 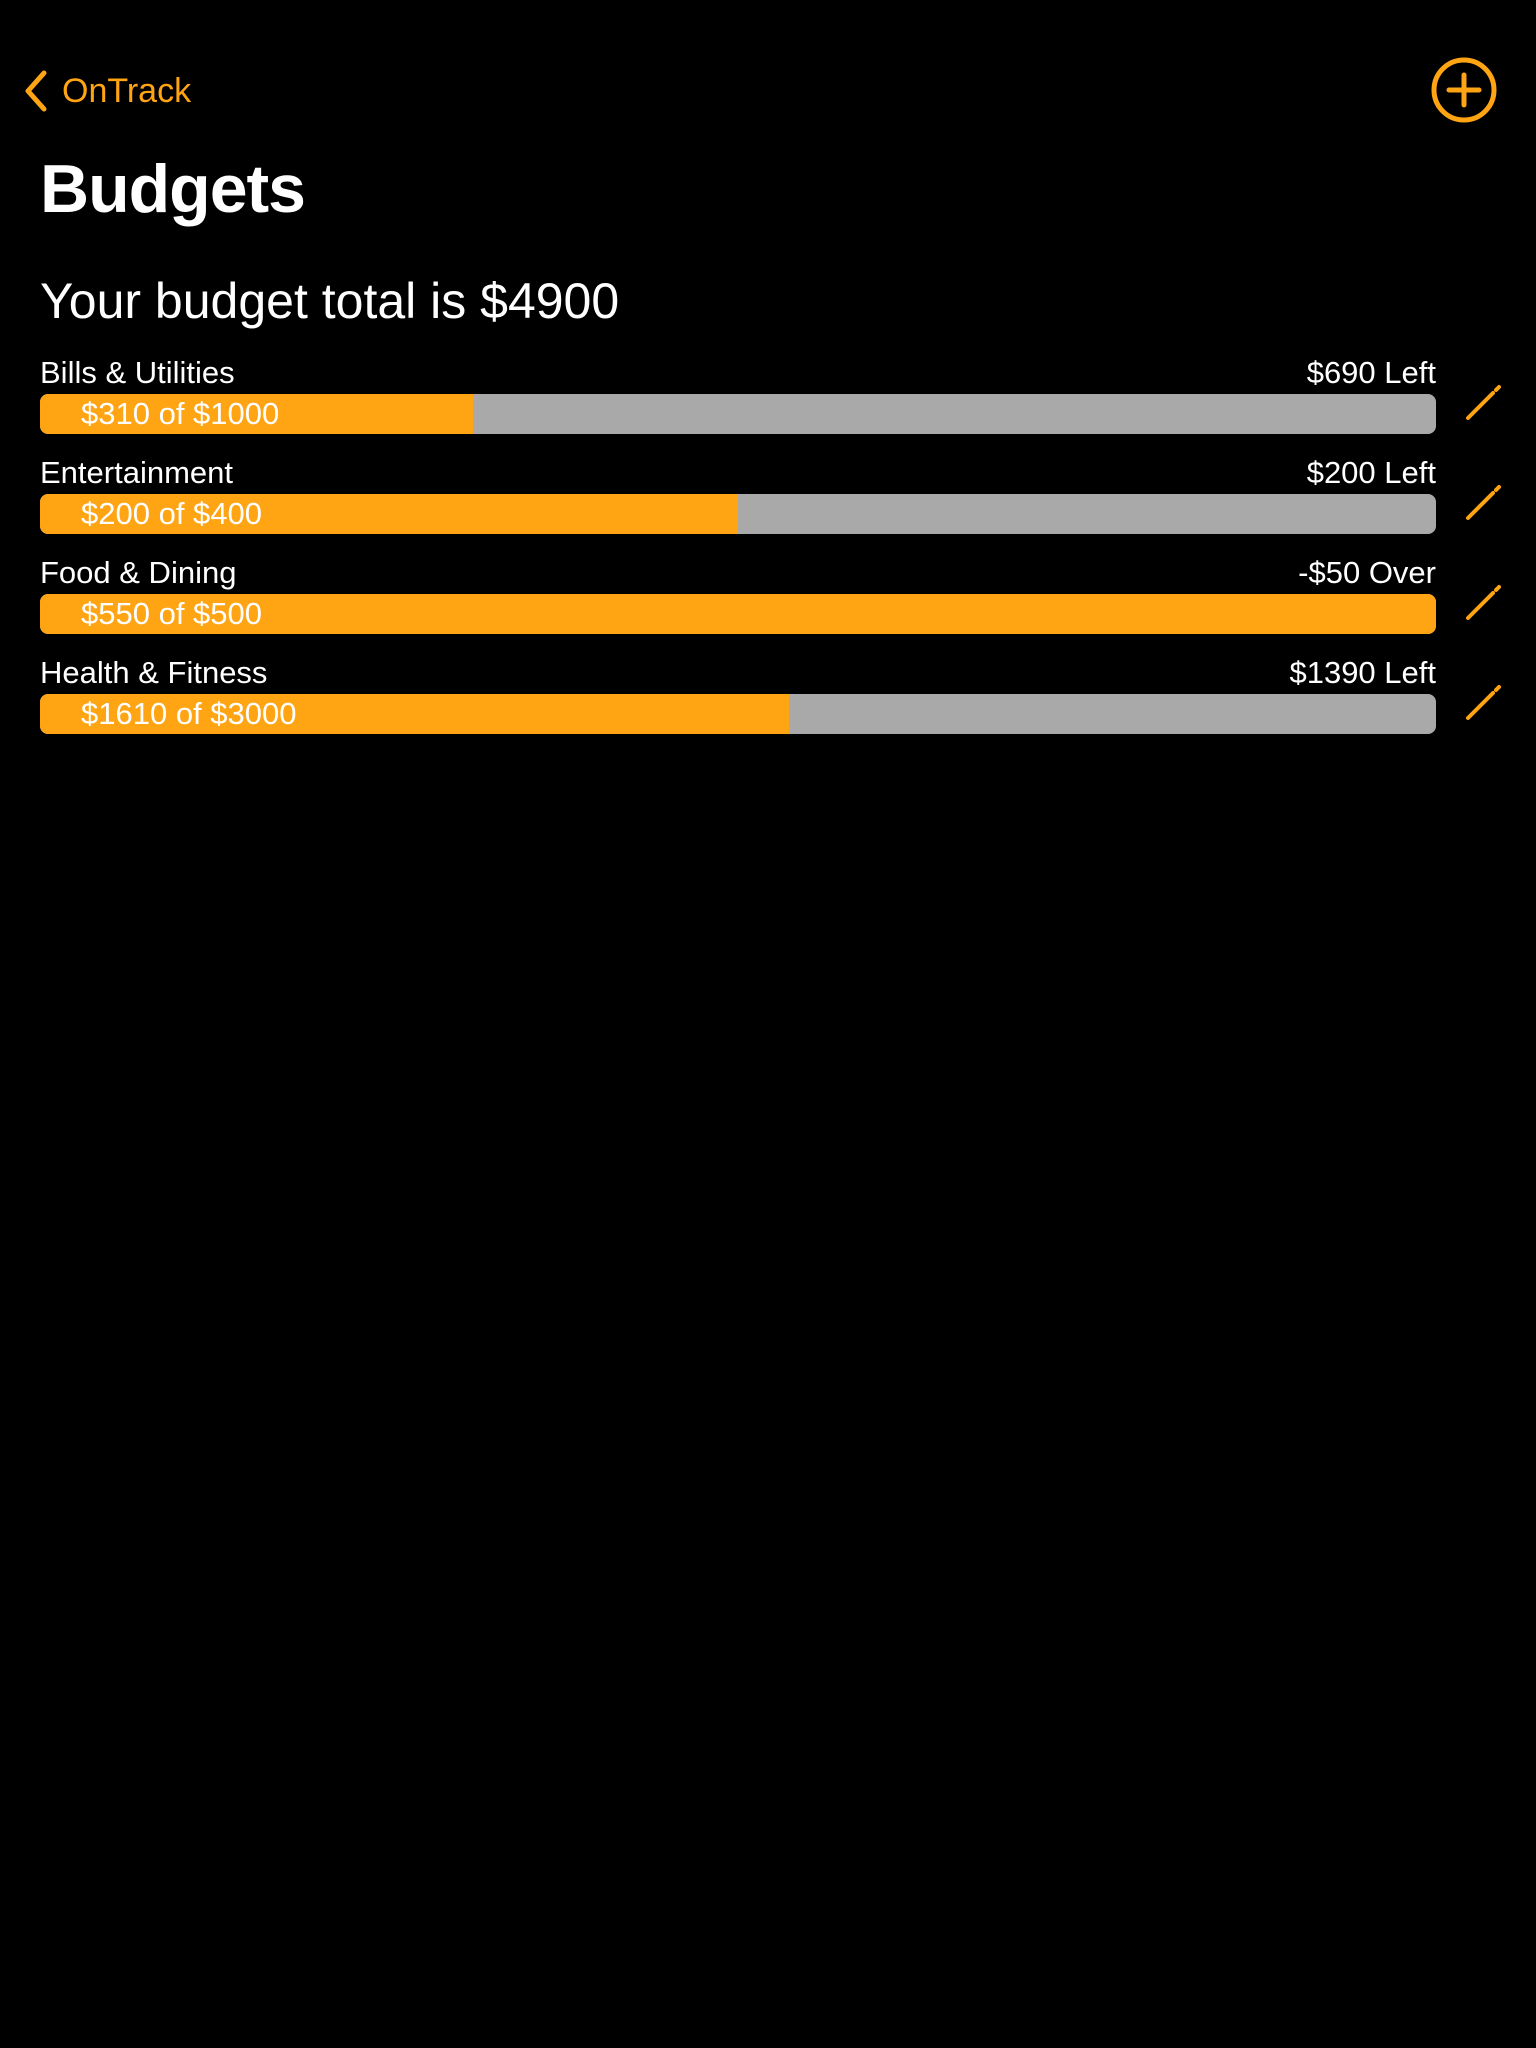 What do you see at coordinates (330, 301) in the screenshot?
I see `budget-total-summary: Your budget total is $4900` at bounding box center [330, 301].